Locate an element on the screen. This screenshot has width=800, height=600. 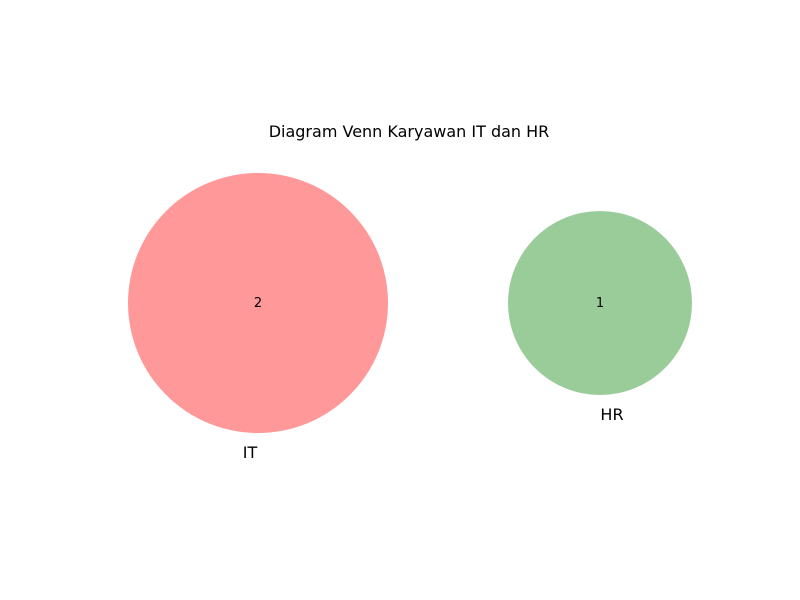
region-it-count: 2 is located at coordinates (258, 303).